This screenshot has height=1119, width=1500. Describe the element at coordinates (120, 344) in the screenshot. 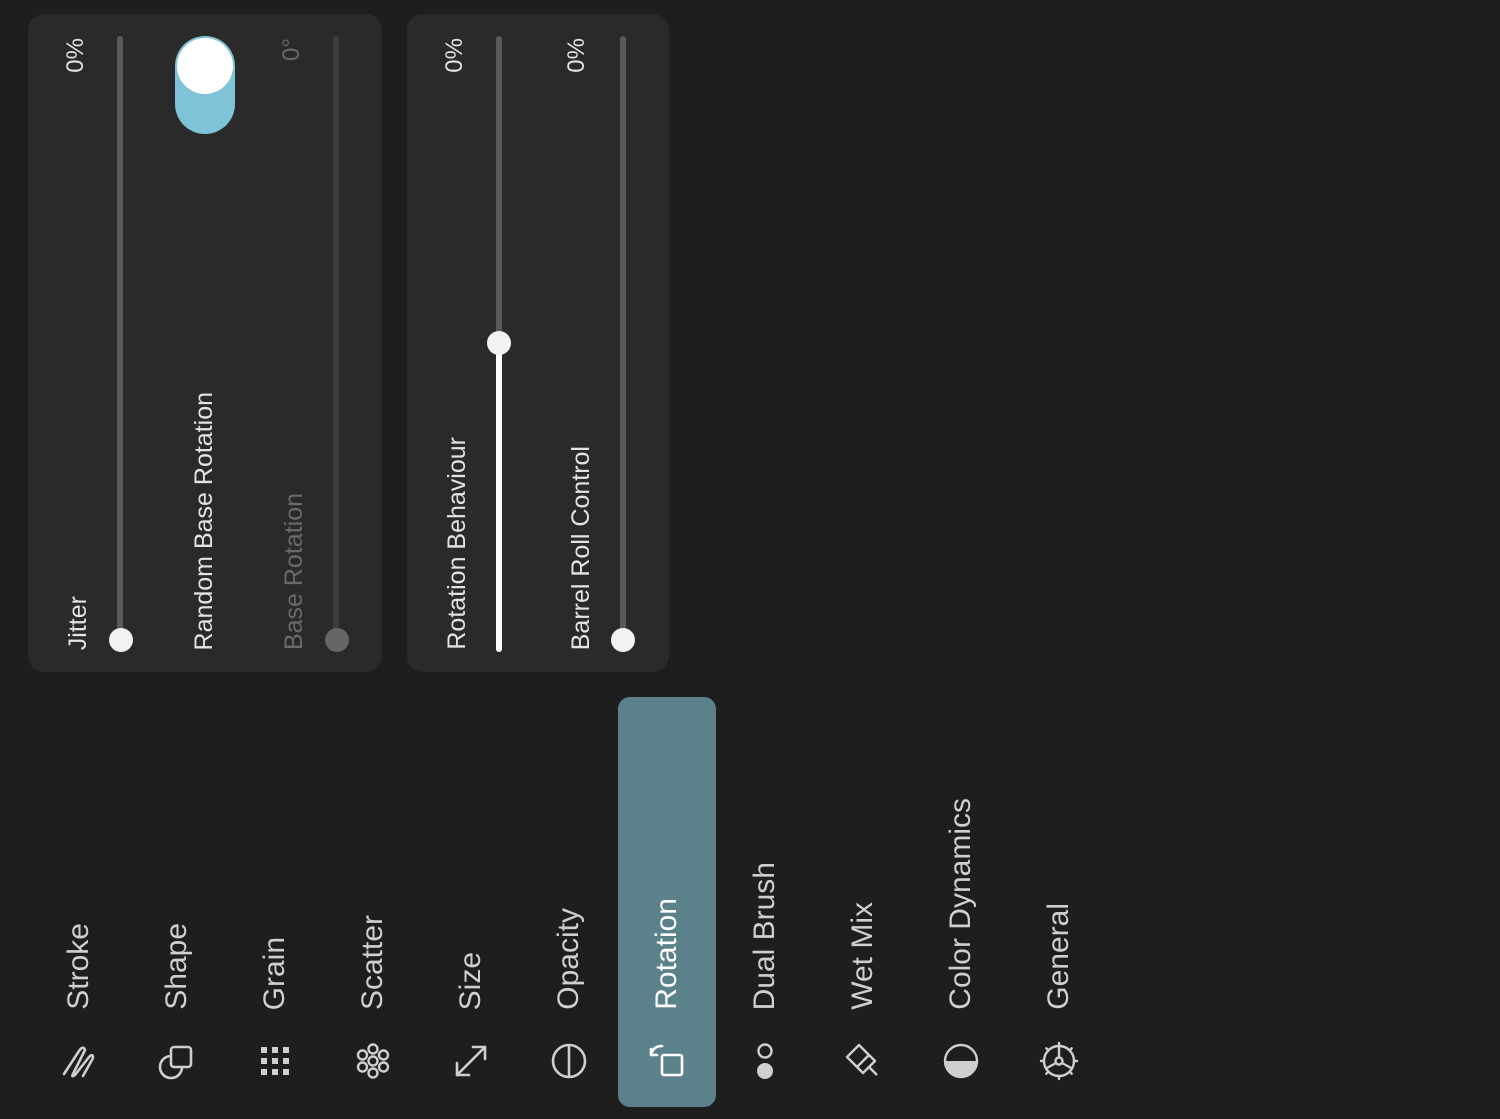

I see `jitter-slider-track` at that location.